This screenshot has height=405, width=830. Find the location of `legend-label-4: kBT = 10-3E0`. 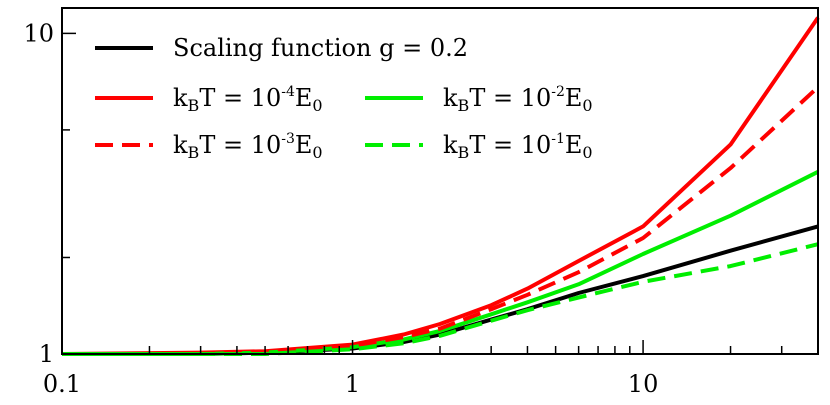

legend-label-4: kBT = 10-3E0 is located at coordinates (248, 146).